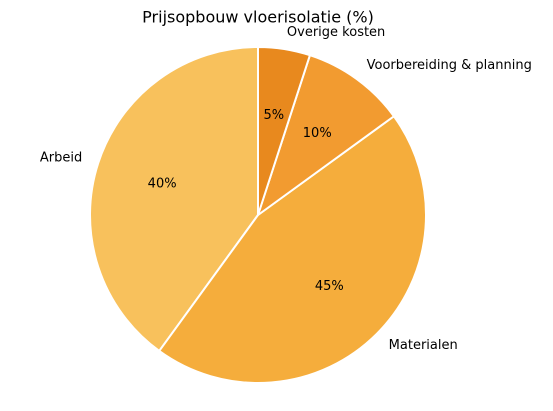 This screenshot has width=553, height=411. I want to click on slice-label: Voorbereiding & planning, so click(449, 65).